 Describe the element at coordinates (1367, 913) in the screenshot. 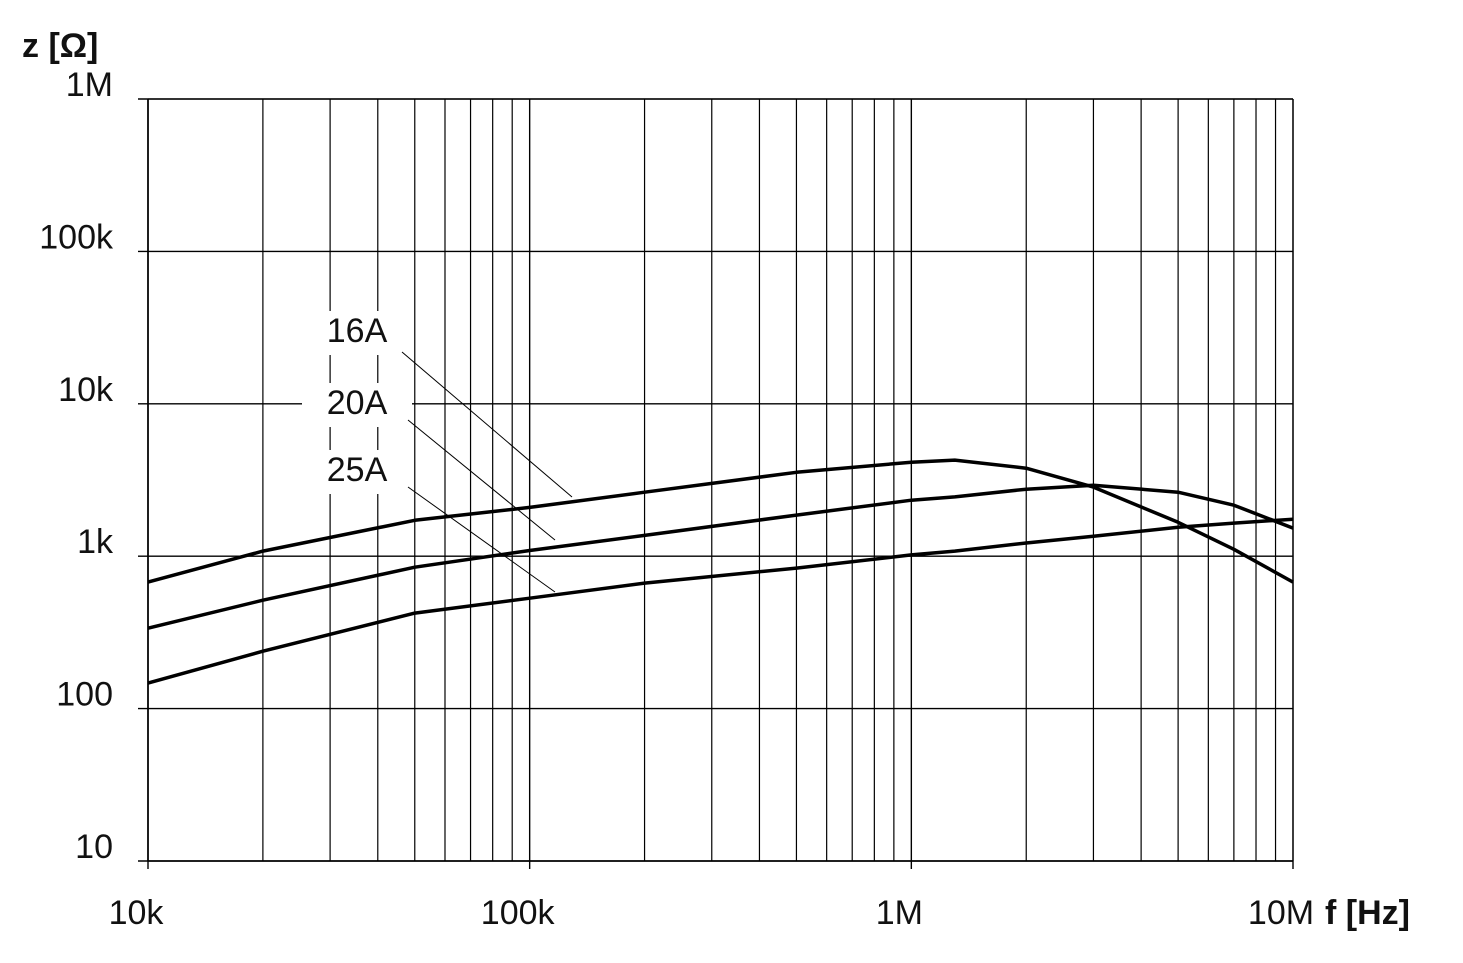

I see `x-axis-label: f [Hz]` at that location.